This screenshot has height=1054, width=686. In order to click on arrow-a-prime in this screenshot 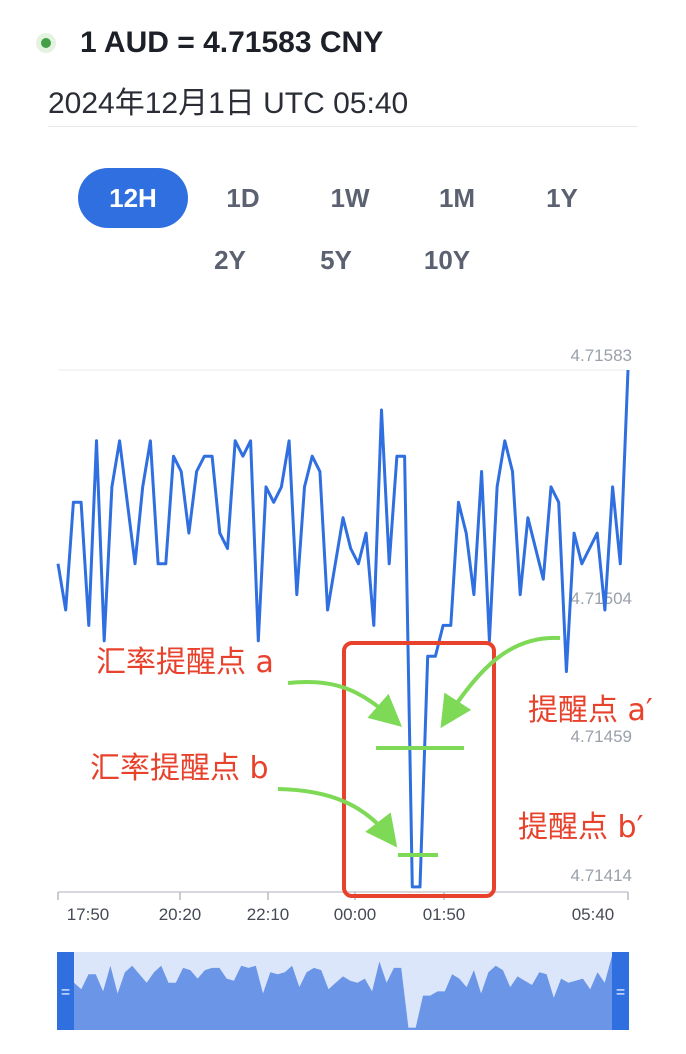, I will do `click(500, 682)`.